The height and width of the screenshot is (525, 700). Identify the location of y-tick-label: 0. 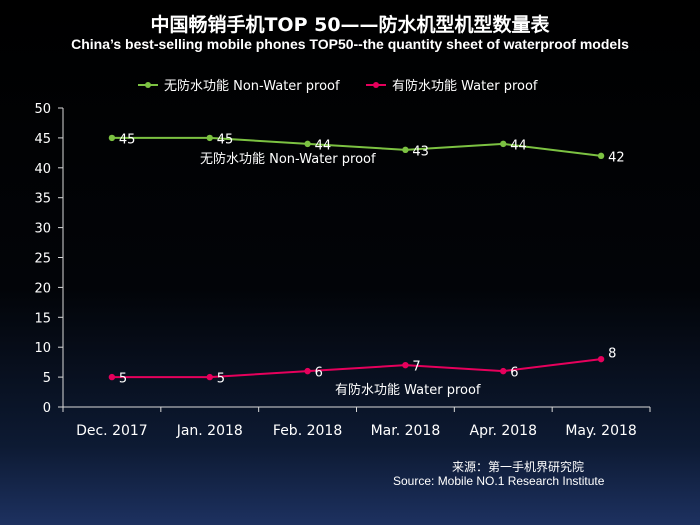
(47, 408).